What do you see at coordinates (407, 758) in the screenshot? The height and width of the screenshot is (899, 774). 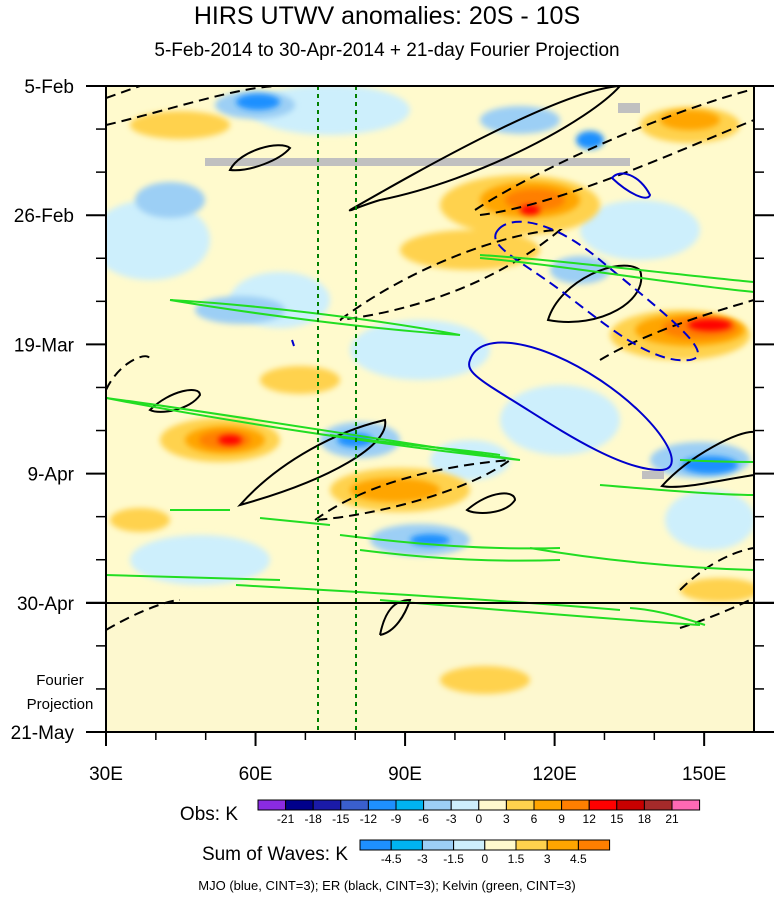 I see `x-axis: 30E 60E 90E 120E 150E` at bounding box center [407, 758].